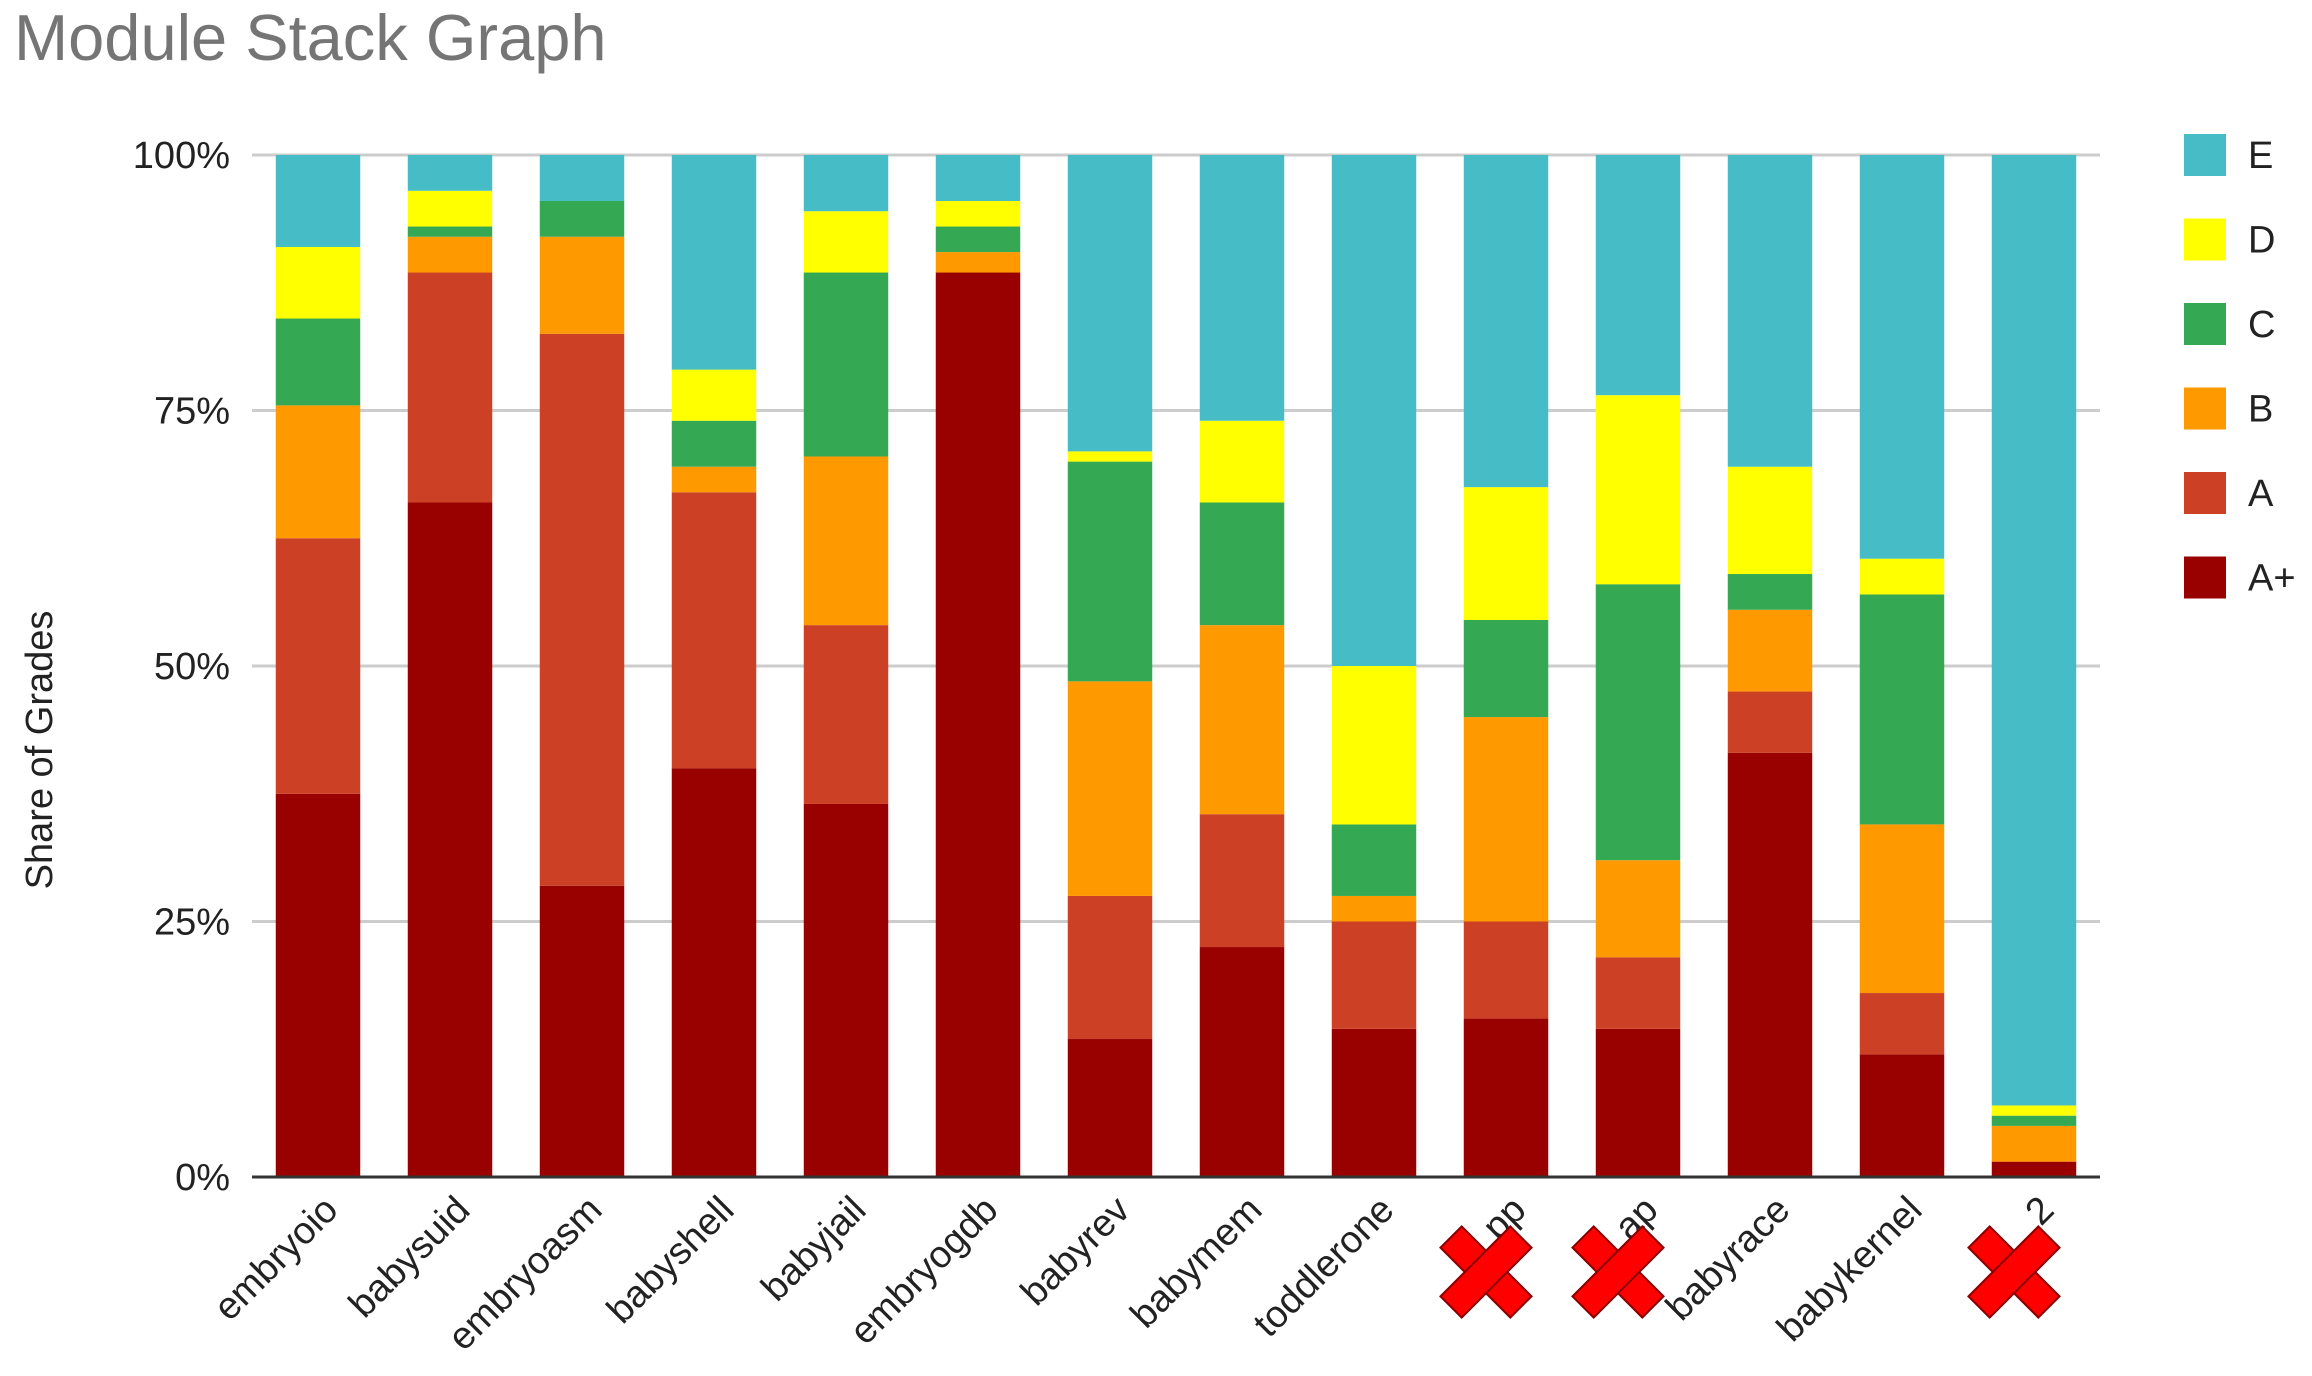 This screenshot has width=2312, height=1376. I want to click on y-axis-title: Share of Grades, so click(40, 750).